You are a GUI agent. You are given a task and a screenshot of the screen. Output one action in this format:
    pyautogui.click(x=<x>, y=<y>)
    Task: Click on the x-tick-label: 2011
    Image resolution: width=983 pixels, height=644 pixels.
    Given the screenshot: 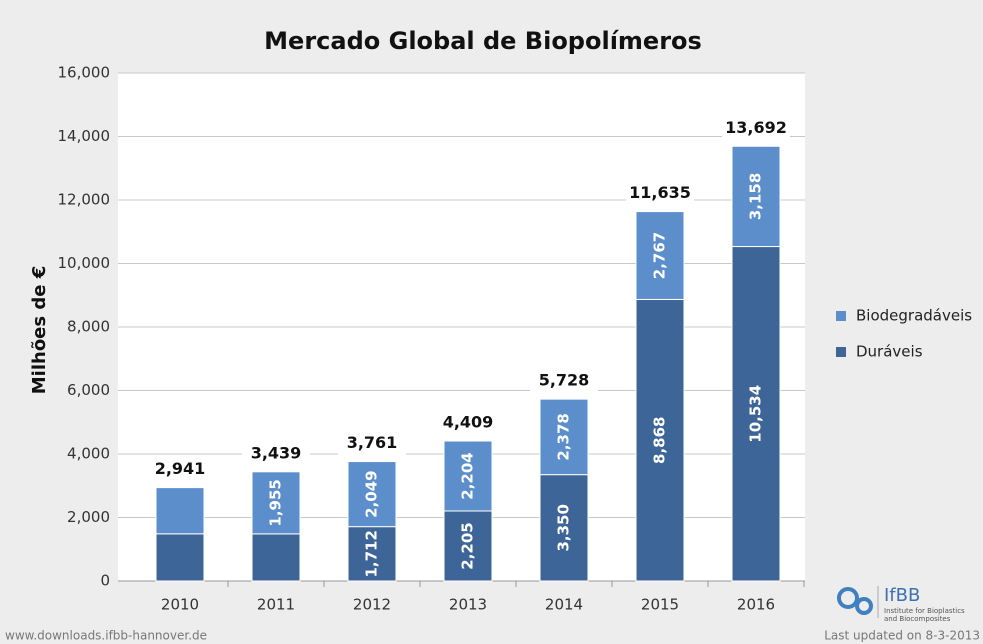 What is the action you would take?
    pyautogui.click(x=276, y=605)
    